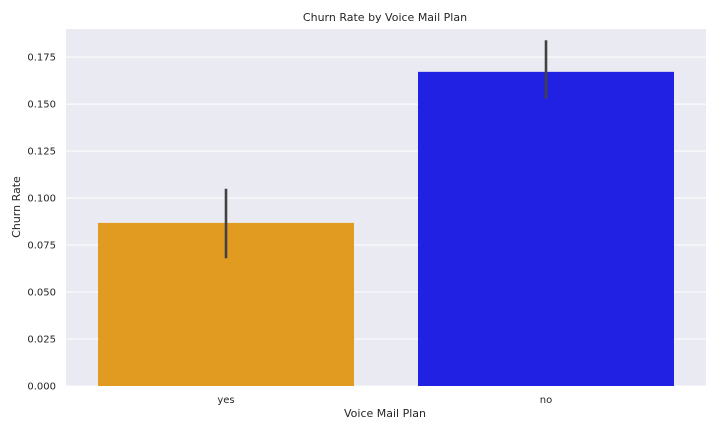  I want to click on y-tick-label: 0.150, so click(41, 105).